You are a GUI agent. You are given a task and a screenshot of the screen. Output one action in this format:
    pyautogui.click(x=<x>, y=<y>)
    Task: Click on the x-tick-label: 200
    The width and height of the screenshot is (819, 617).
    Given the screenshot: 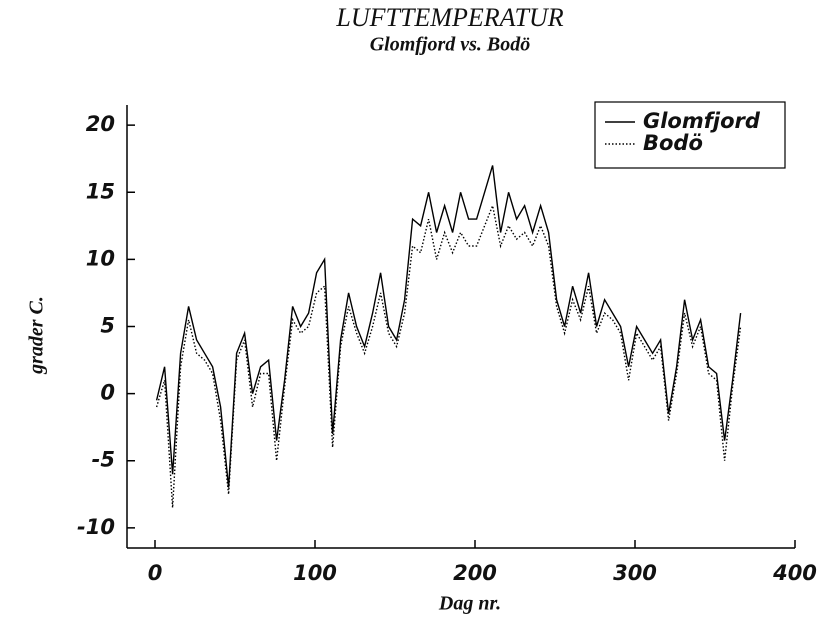 What is the action you would take?
    pyautogui.click(x=475, y=573)
    